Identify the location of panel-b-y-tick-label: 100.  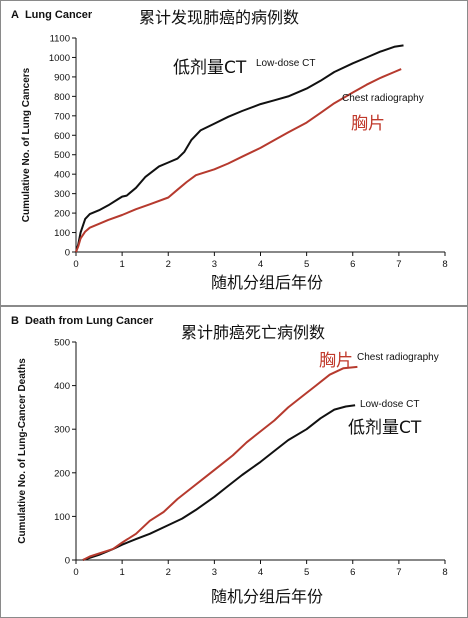
(62, 517).